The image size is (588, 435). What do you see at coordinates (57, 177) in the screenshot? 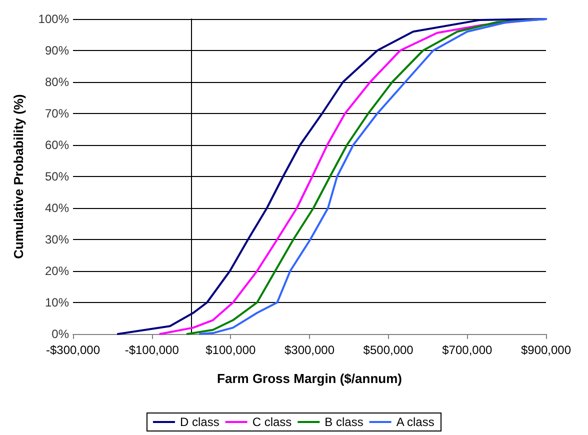
I see `y-tick-label: 50%` at bounding box center [57, 177].